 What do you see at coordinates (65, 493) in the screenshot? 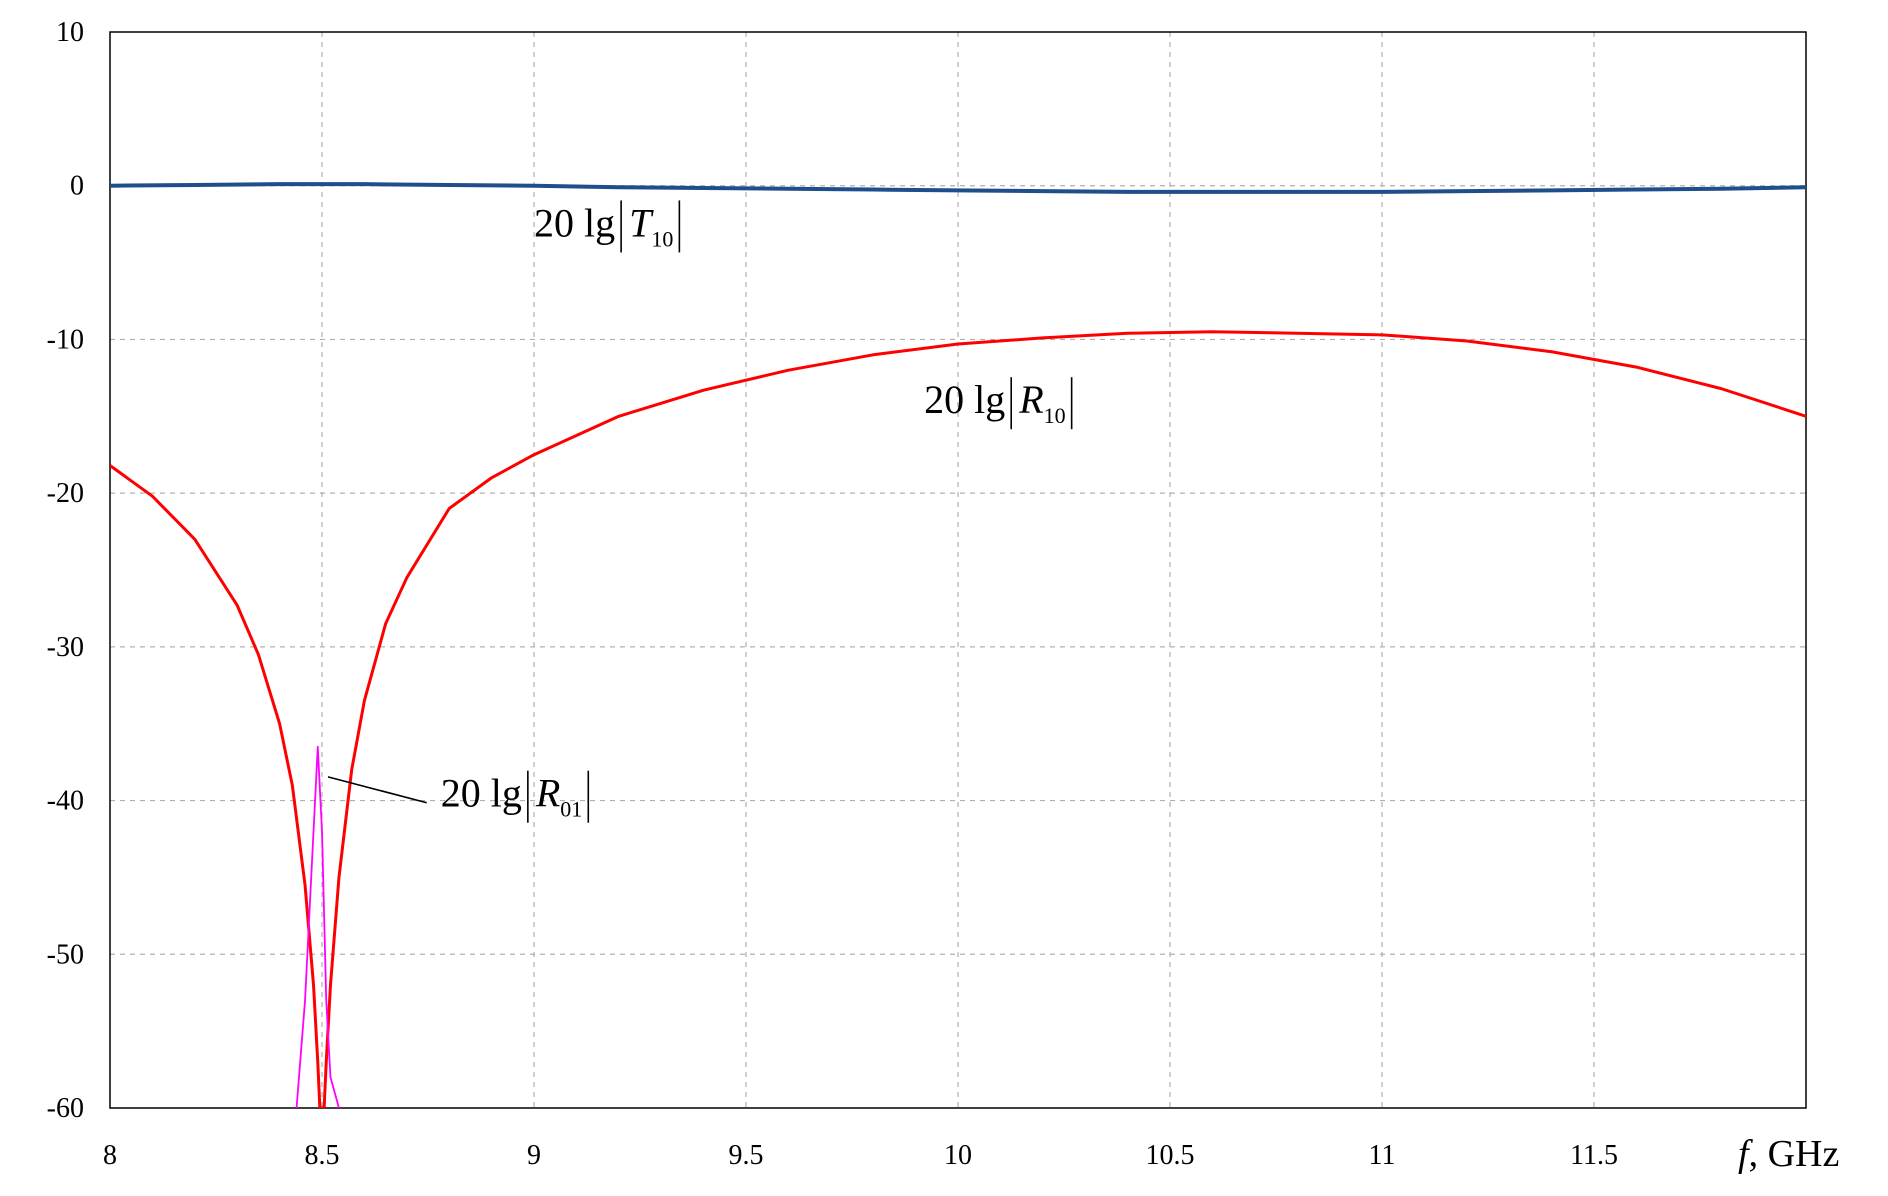
I see `y-tick-label: -20` at bounding box center [65, 493].